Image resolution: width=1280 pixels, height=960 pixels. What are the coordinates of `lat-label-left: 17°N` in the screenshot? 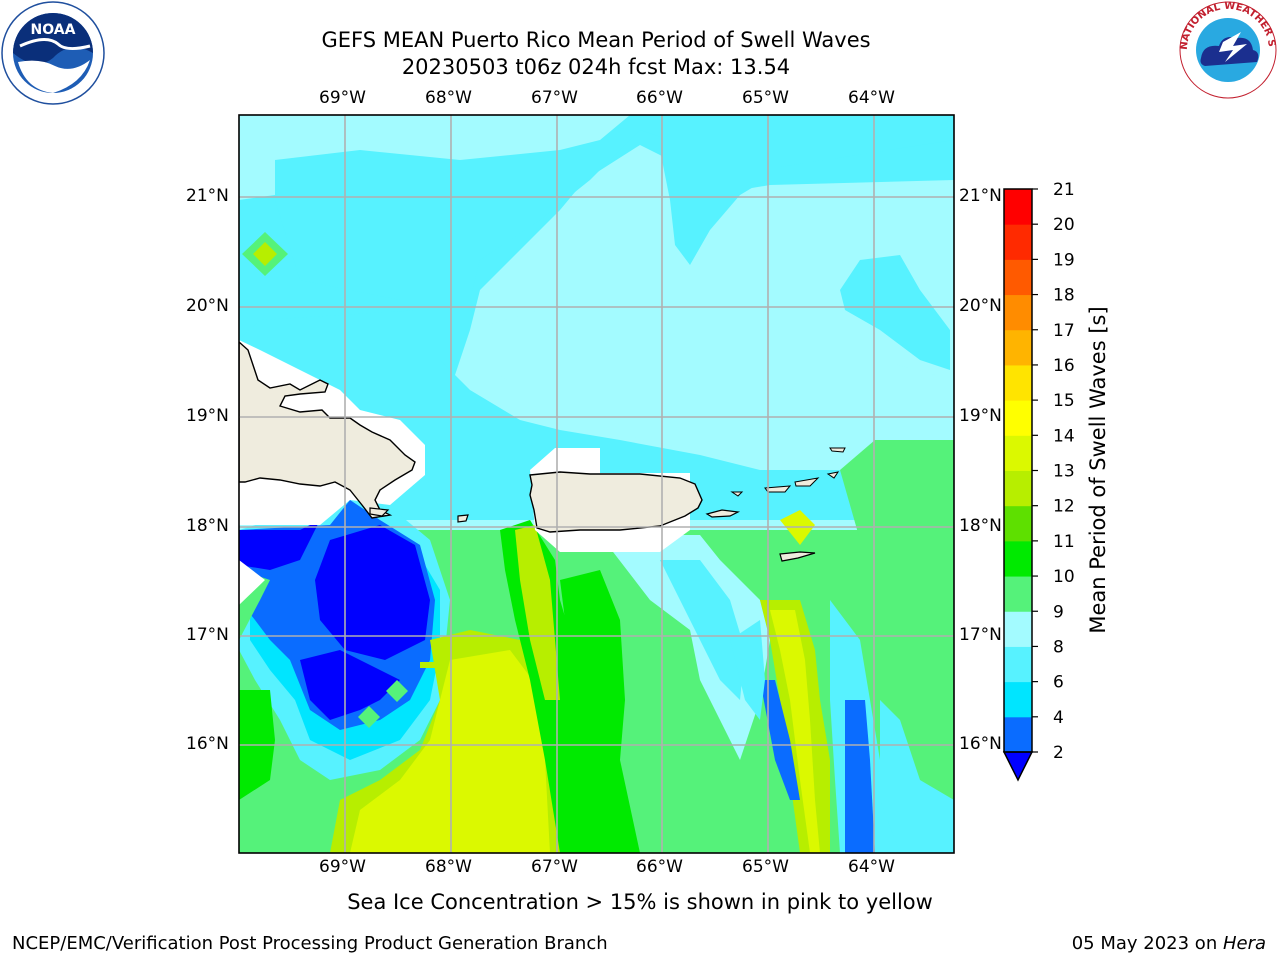 It's located at (207, 635).